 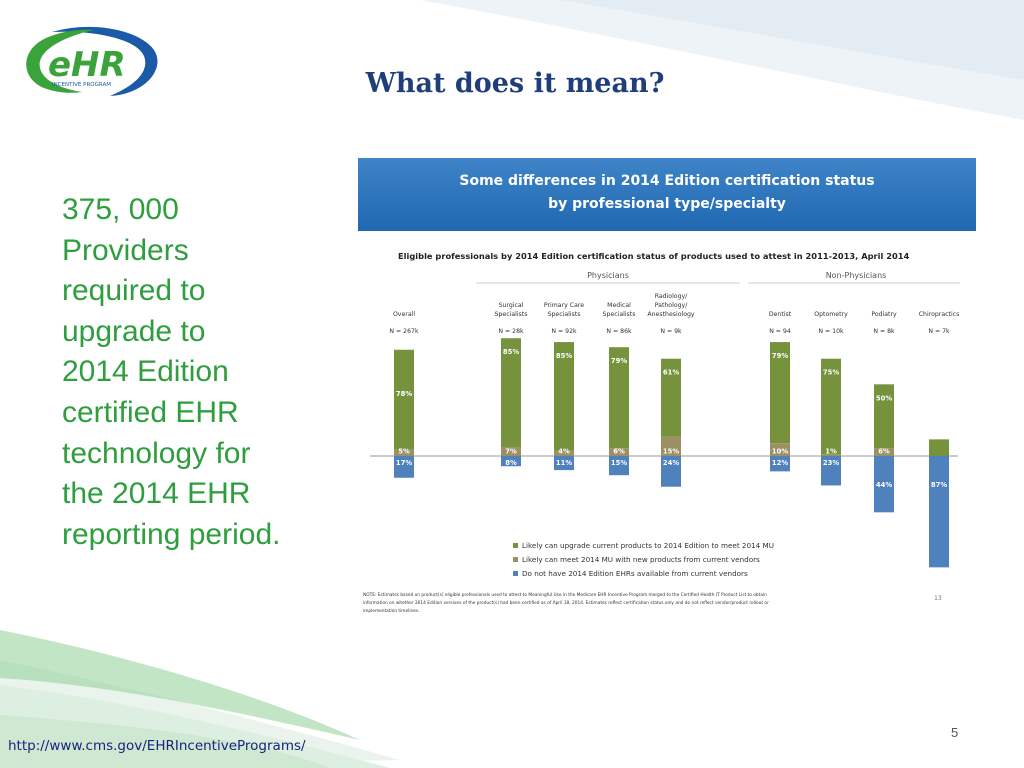 I want to click on chart-header-title-line: by professional type/specialty, so click(x=667, y=204).